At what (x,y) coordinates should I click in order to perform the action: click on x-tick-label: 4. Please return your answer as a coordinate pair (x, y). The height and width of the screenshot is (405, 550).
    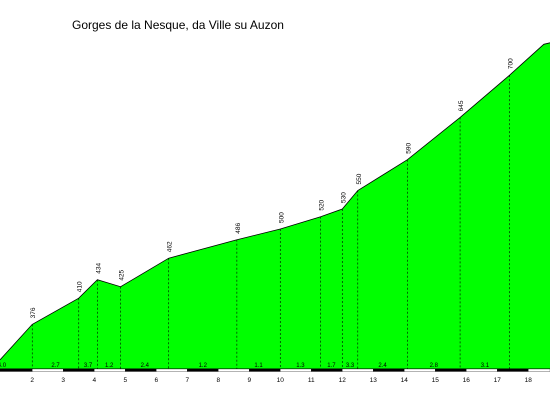
    Looking at the image, I should click on (94, 380).